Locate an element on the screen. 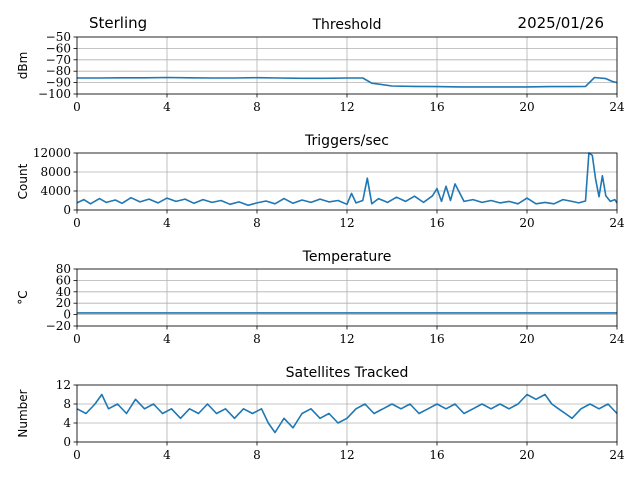 This screenshot has height=480, width=640. panel-3-ytick-label-3: 40 is located at coordinates (63, 292).